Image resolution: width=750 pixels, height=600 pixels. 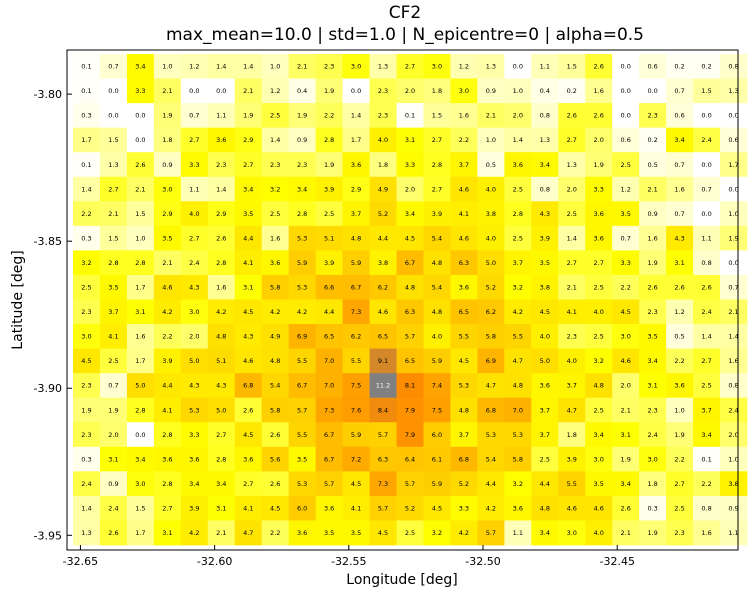 I want to click on cell-value-label: 6.2, so click(x=491, y=312).